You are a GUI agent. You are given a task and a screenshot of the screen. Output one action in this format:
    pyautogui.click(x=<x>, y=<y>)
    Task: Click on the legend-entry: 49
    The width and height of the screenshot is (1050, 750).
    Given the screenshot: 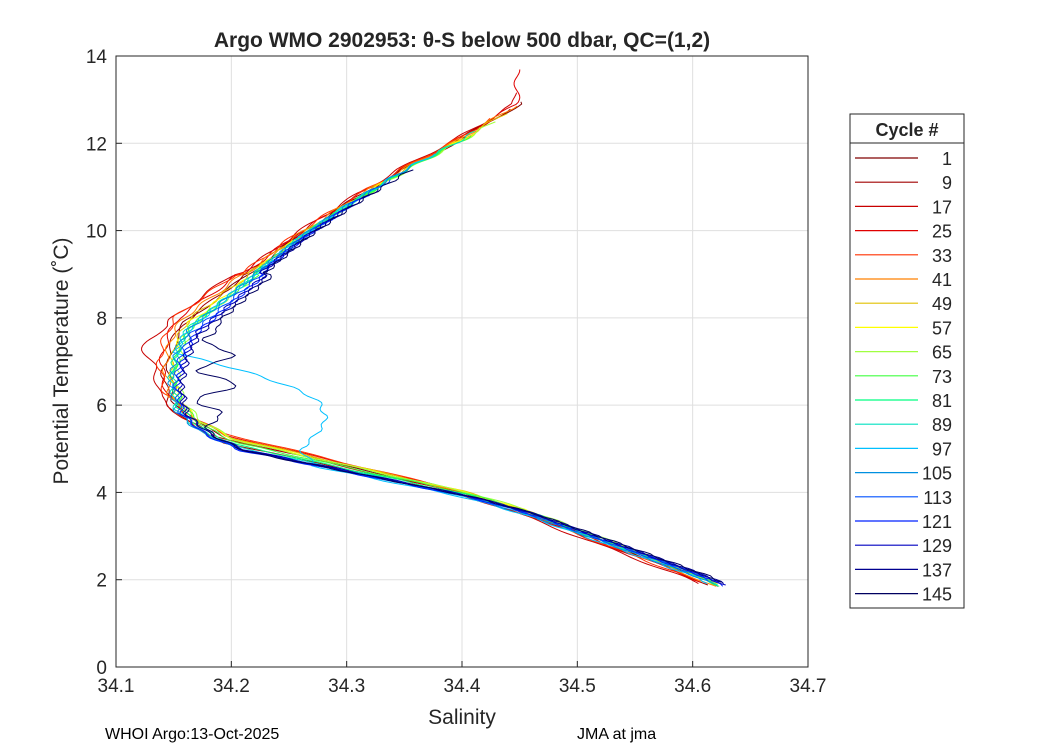 What is the action you would take?
    pyautogui.click(x=903, y=304)
    